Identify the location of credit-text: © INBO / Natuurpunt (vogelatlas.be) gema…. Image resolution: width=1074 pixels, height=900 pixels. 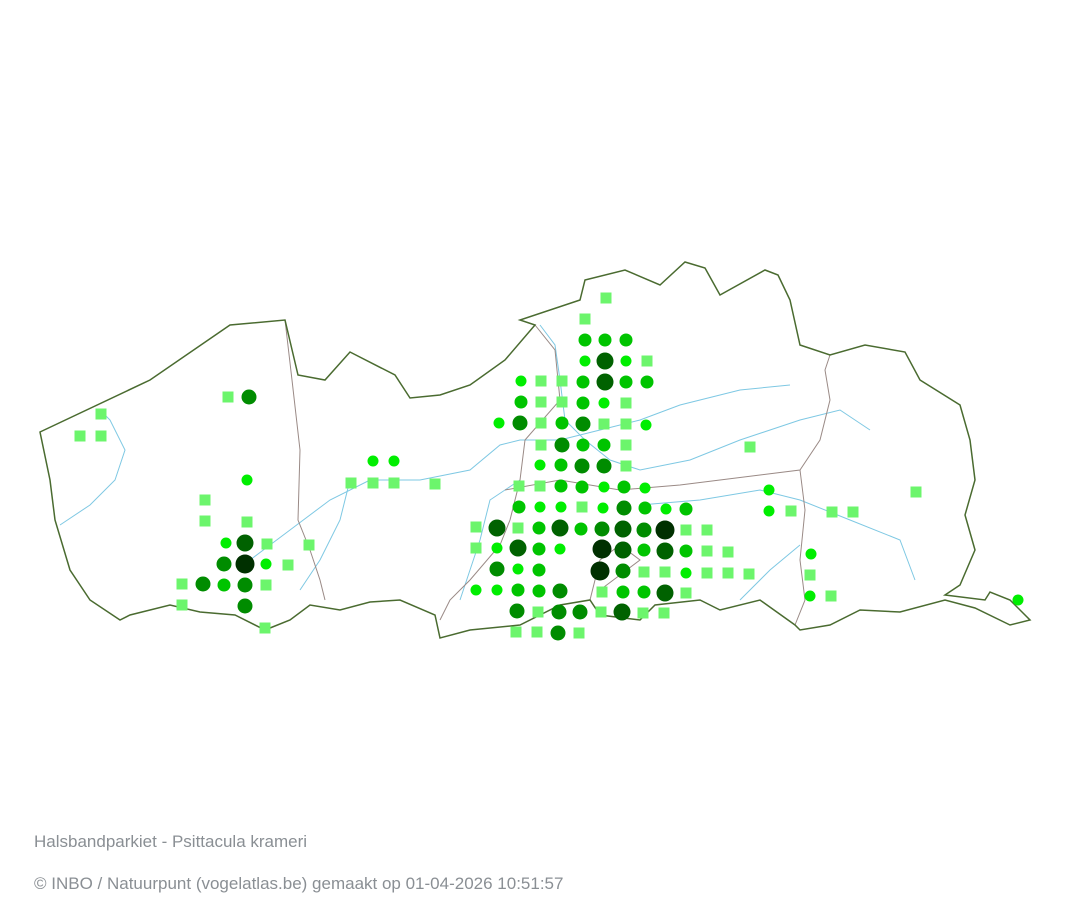
(299, 883).